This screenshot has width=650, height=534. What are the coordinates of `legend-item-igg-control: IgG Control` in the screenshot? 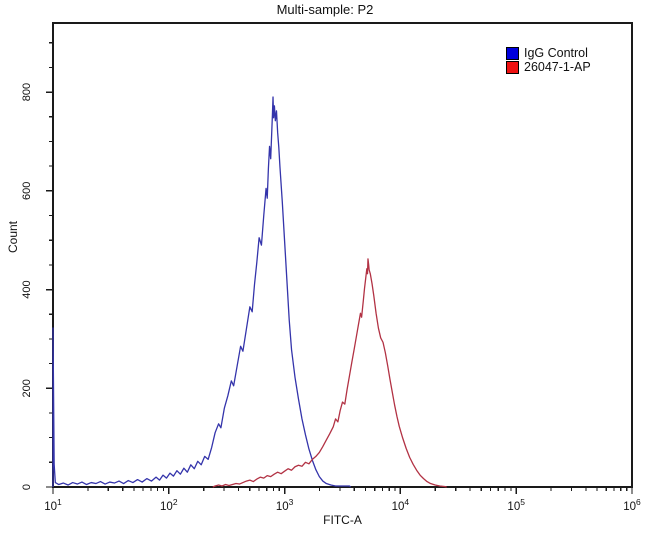 It's located at (548, 53).